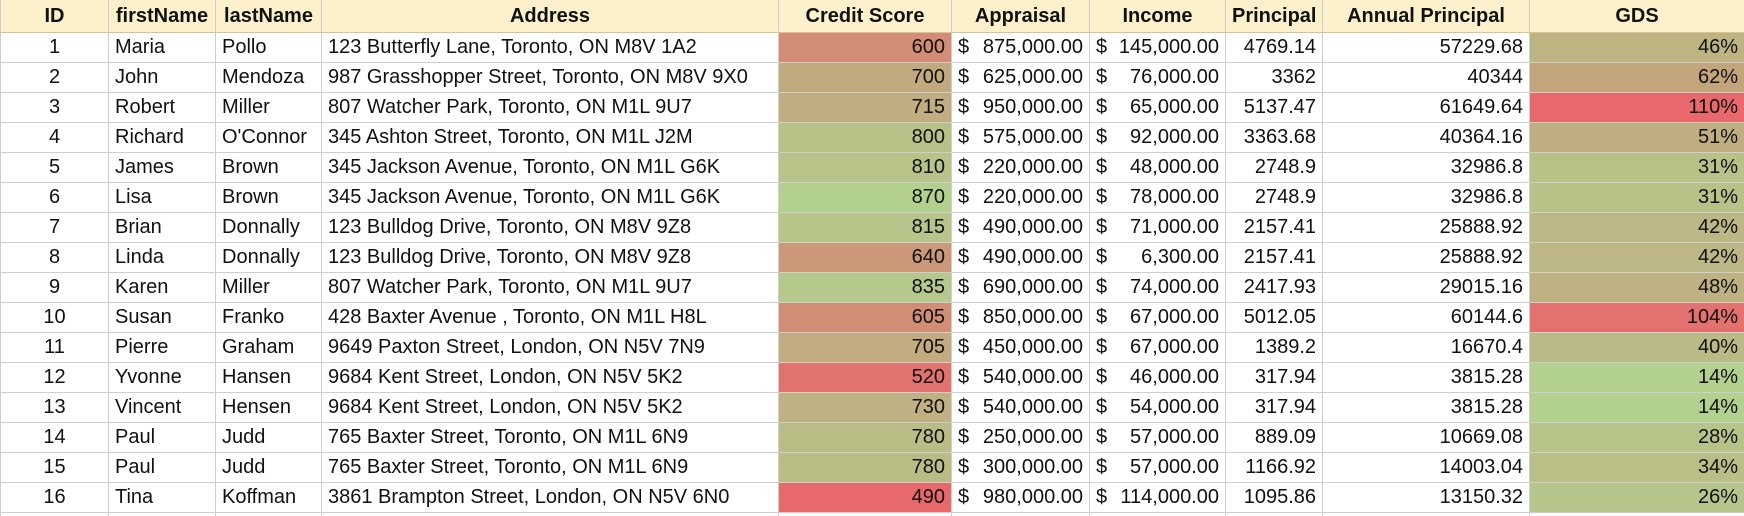 Image resolution: width=1744 pixels, height=516 pixels. Describe the element at coordinates (1274, 227) in the screenshot. I see `principal-cell: 2157.41` at that location.